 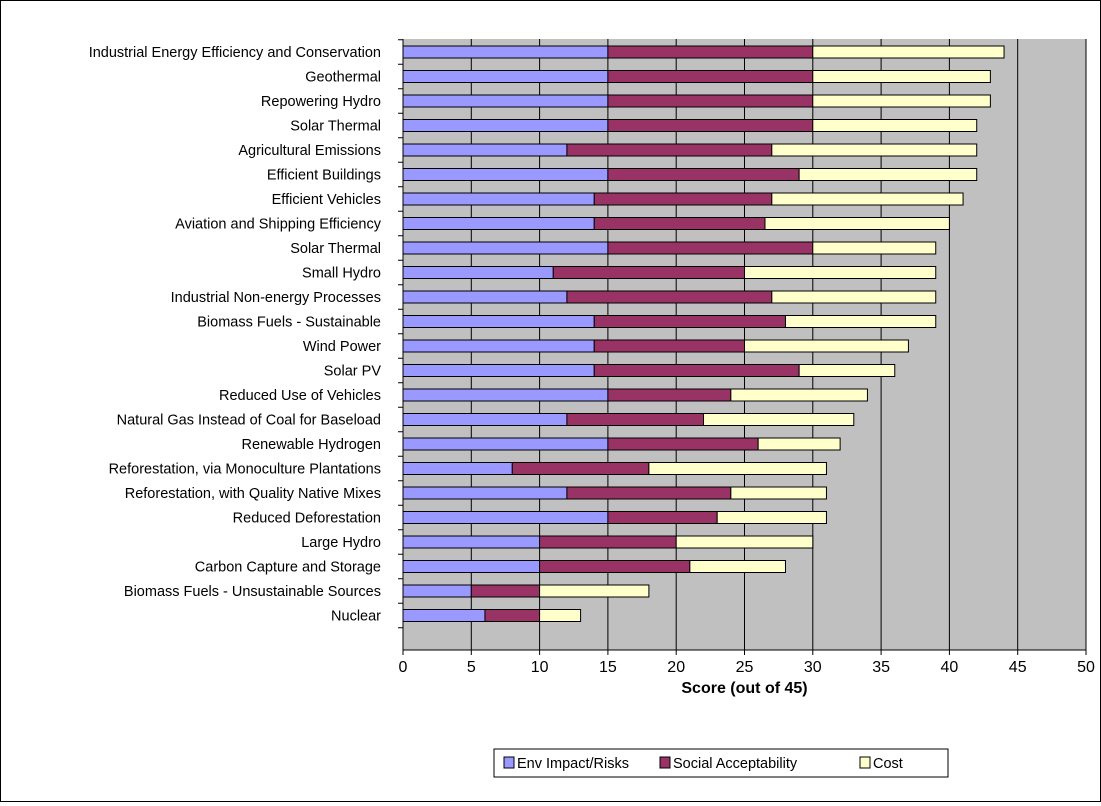 I want to click on legend-label-0: Env Impact/Risks, so click(x=573, y=764).